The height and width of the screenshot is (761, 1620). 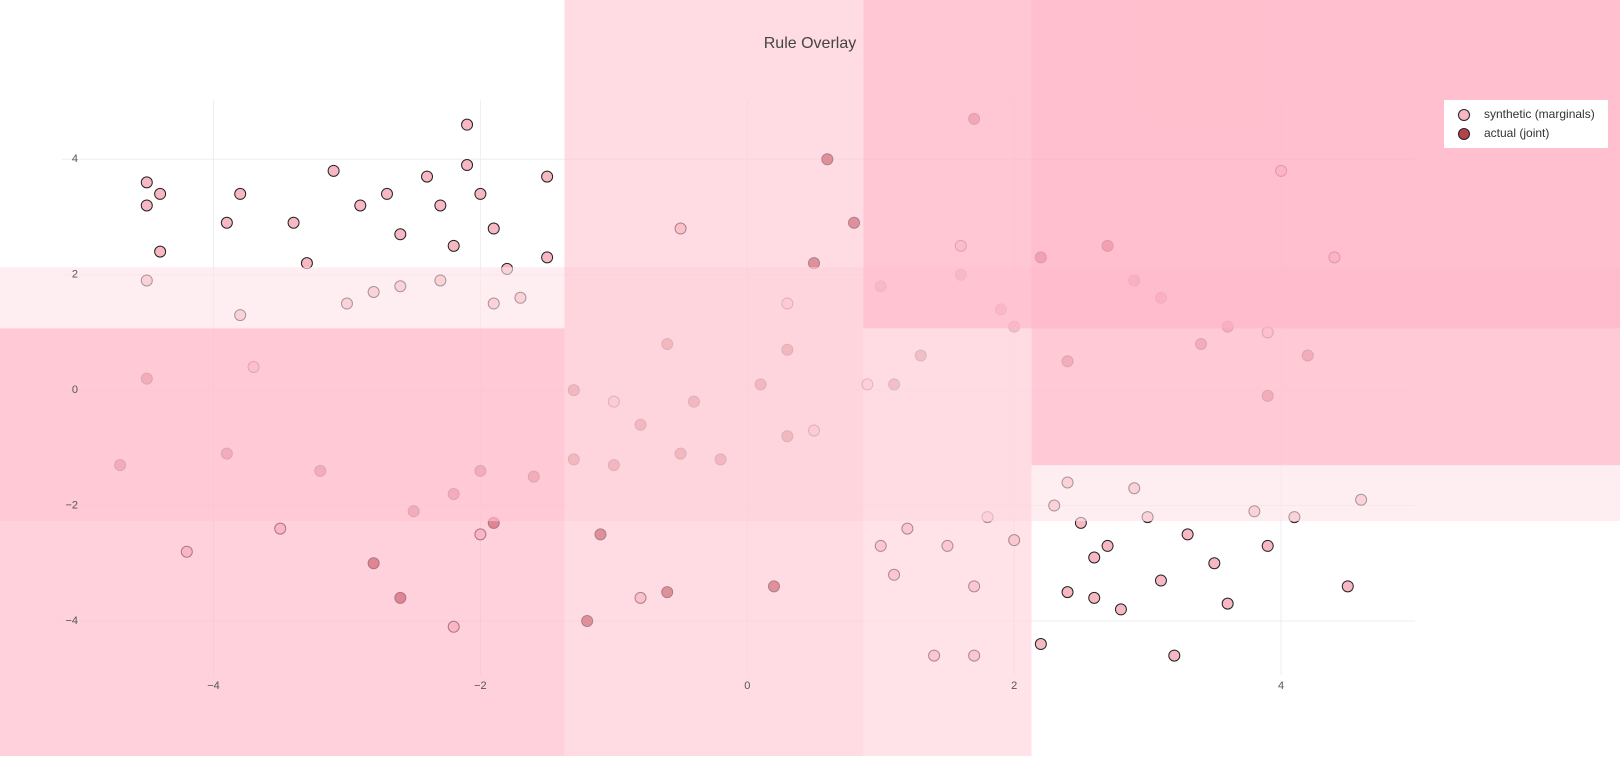 I want to click on legend: synthetic (marginals) actual (joint), so click(x=1526, y=124).